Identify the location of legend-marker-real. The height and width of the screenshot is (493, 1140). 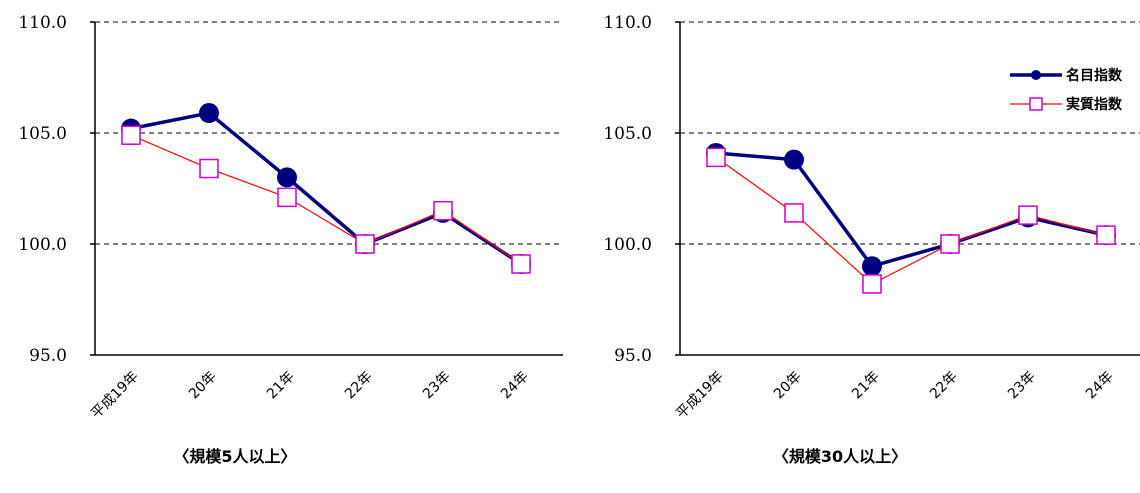
(1036, 104).